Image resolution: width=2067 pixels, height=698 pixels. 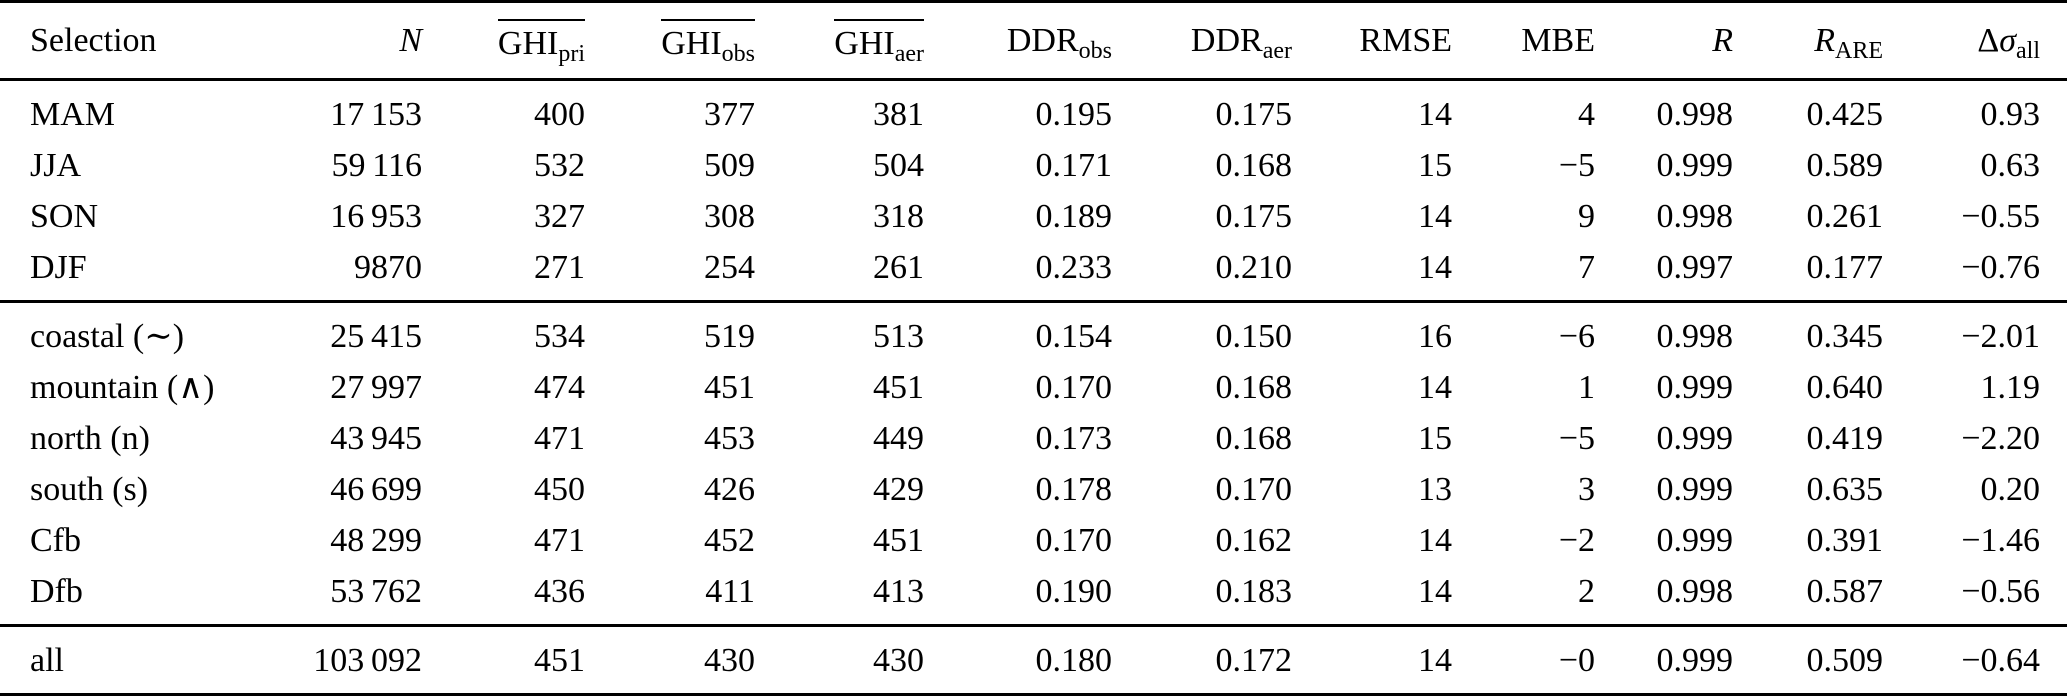 I want to click on cell-ddr_obs: 0.190, so click(x=1074, y=591).